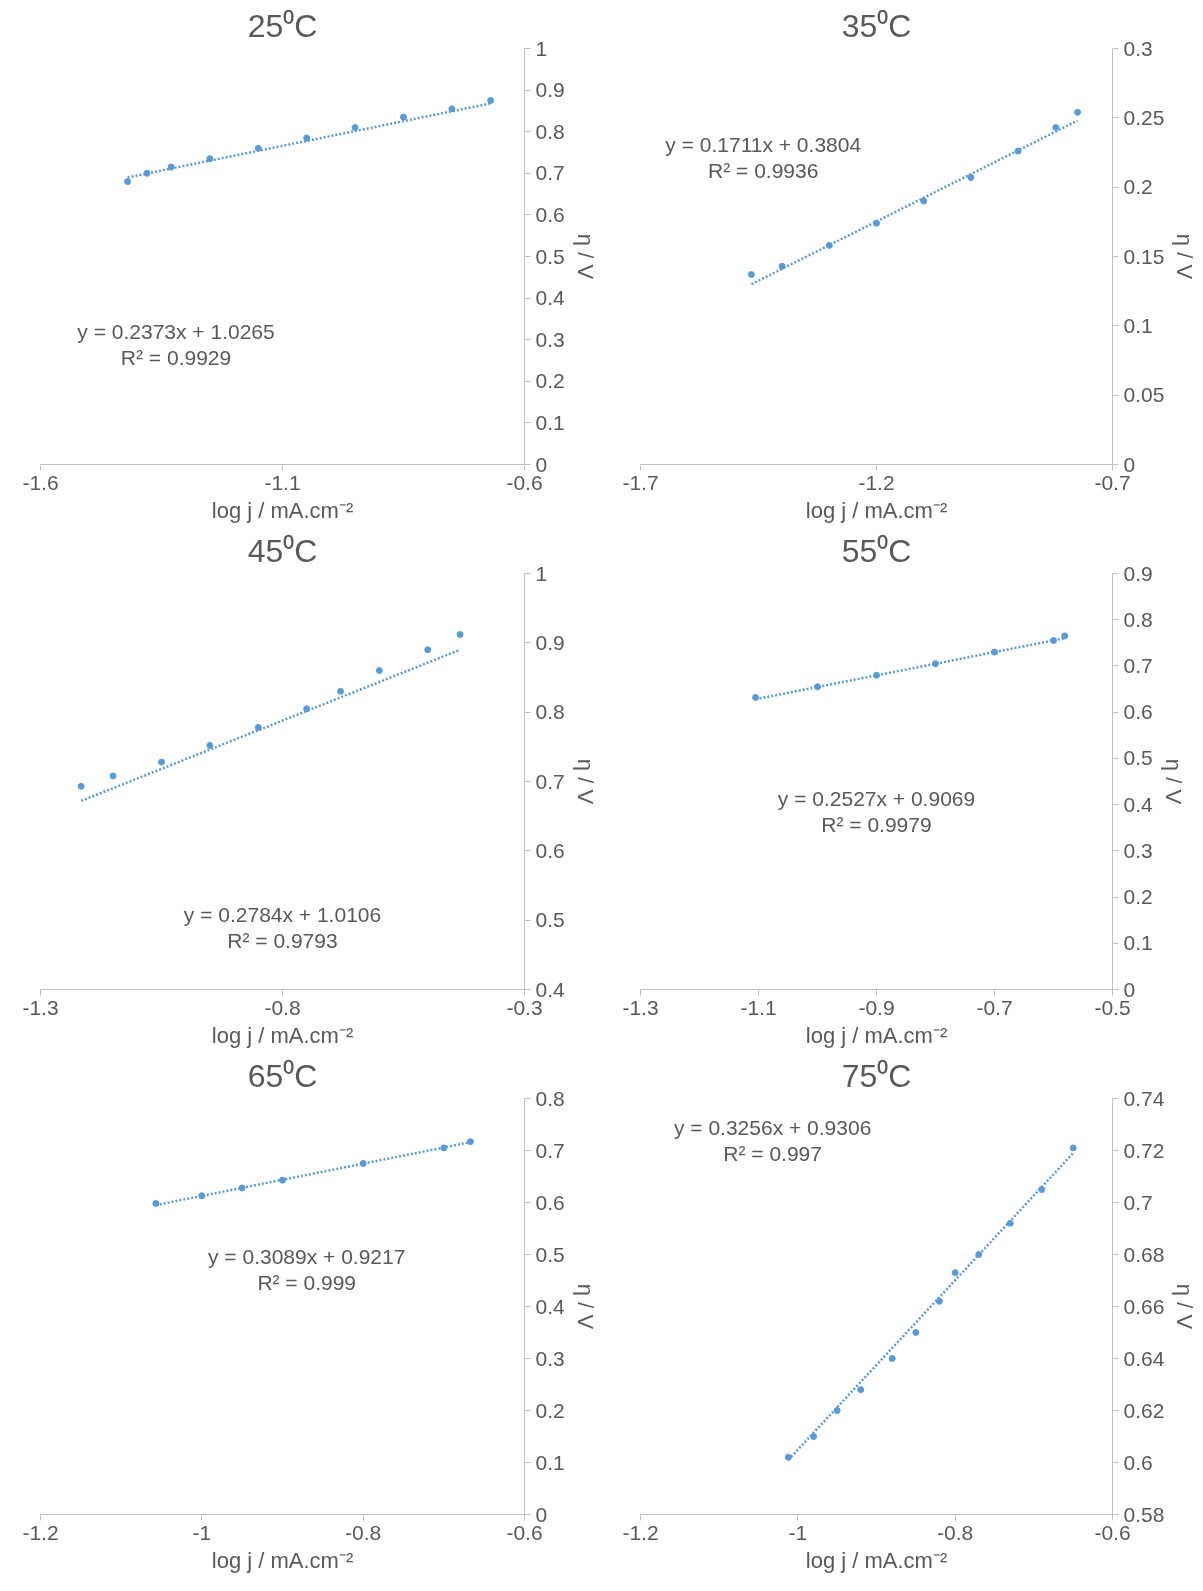 The height and width of the screenshot is (1591, 1203). I want to click on y-tick-label: 0.64, so click(1144, 1358).